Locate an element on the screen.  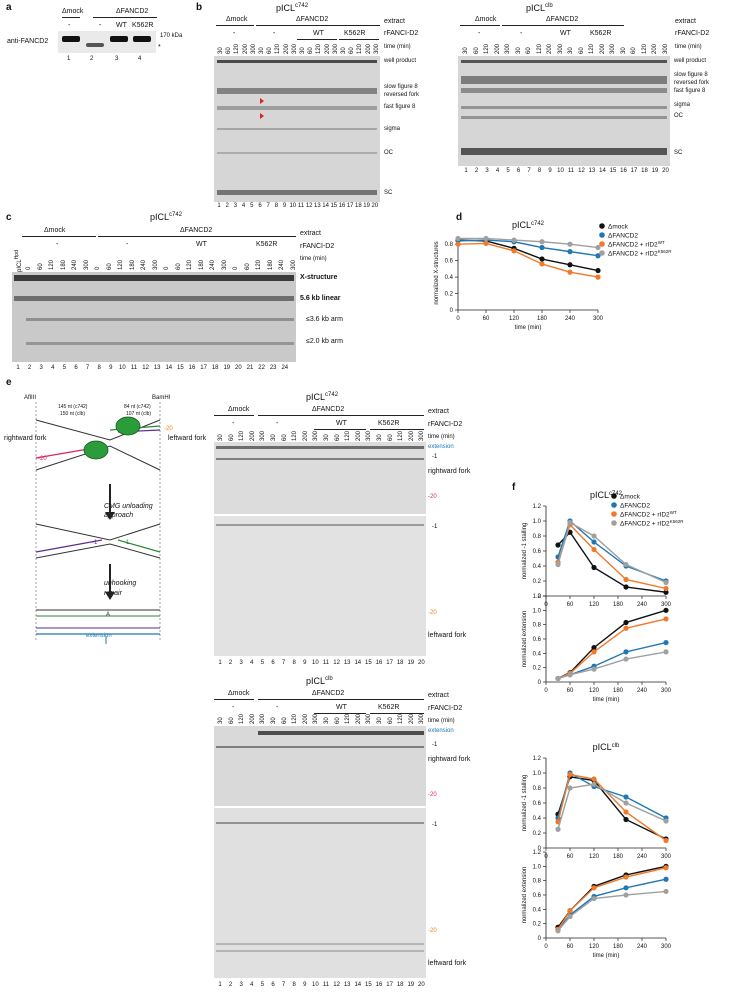
lane-number: 17 is located at coordinates (203, 368).